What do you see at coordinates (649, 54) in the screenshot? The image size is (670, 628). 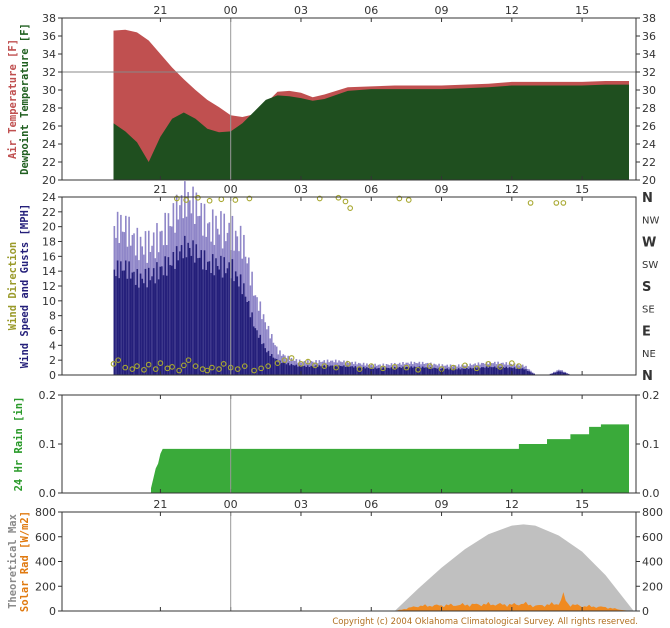 I see `y-tick-label-right: 34` at bounding box center [649, 54].